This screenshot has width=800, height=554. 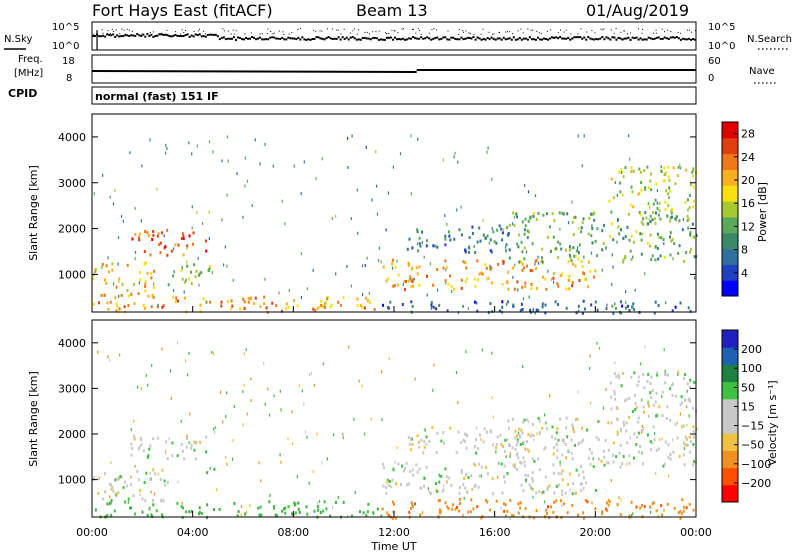 I want to click on power-colorbar-segment, so click(x=730, y=241).